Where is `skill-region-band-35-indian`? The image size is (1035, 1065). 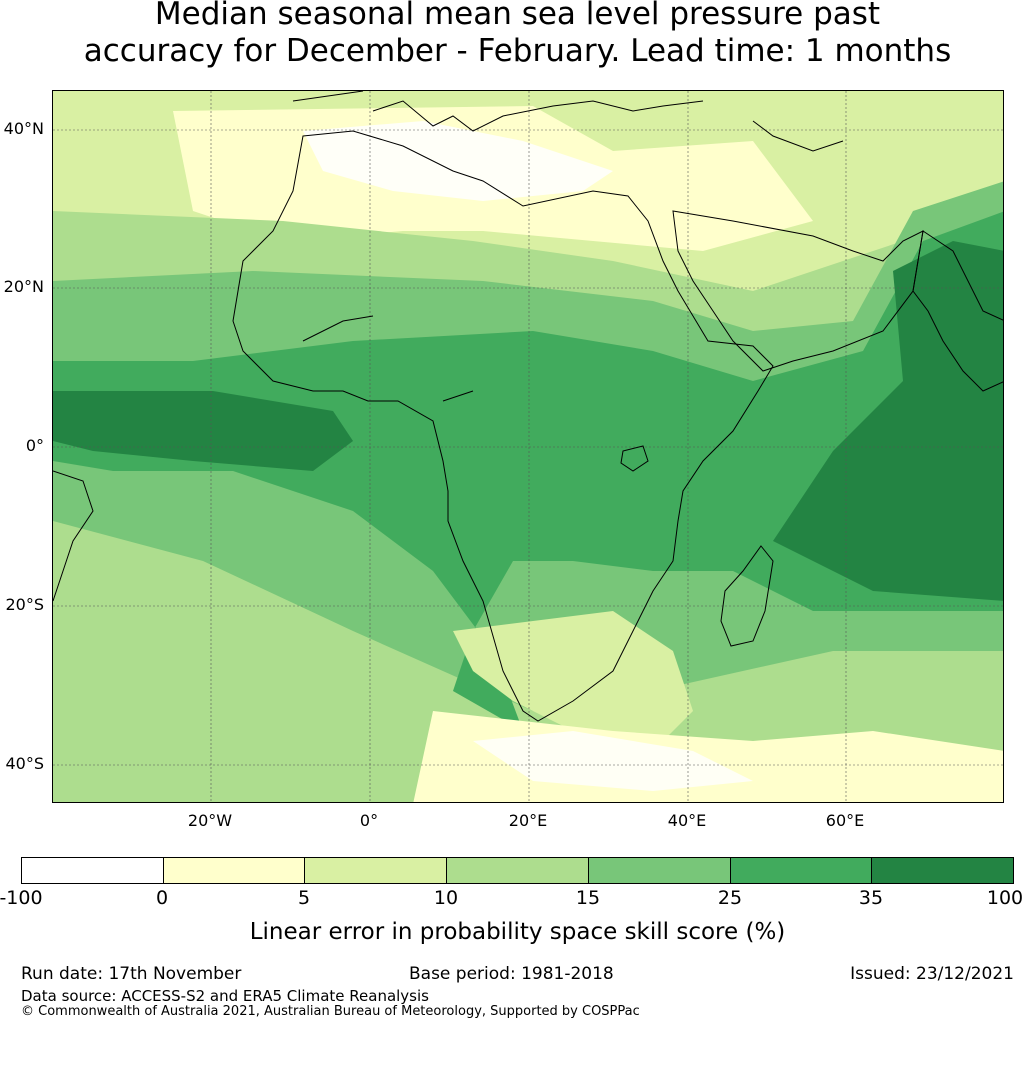 skill-region-band-35-indian is located at coordinates (888, 421).